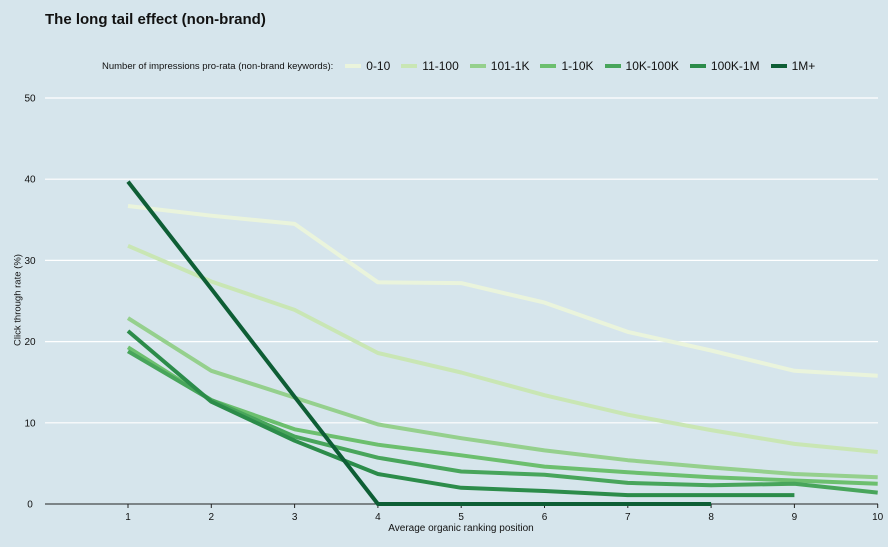  I want to click on x-tick-label: 6, so click(545, 517).